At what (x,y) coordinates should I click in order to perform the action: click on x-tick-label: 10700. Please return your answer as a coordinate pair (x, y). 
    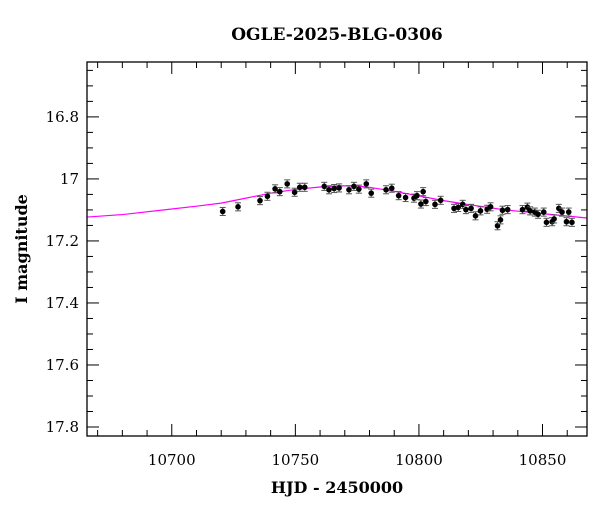
    Looking at the image, I should click on (172, 460).